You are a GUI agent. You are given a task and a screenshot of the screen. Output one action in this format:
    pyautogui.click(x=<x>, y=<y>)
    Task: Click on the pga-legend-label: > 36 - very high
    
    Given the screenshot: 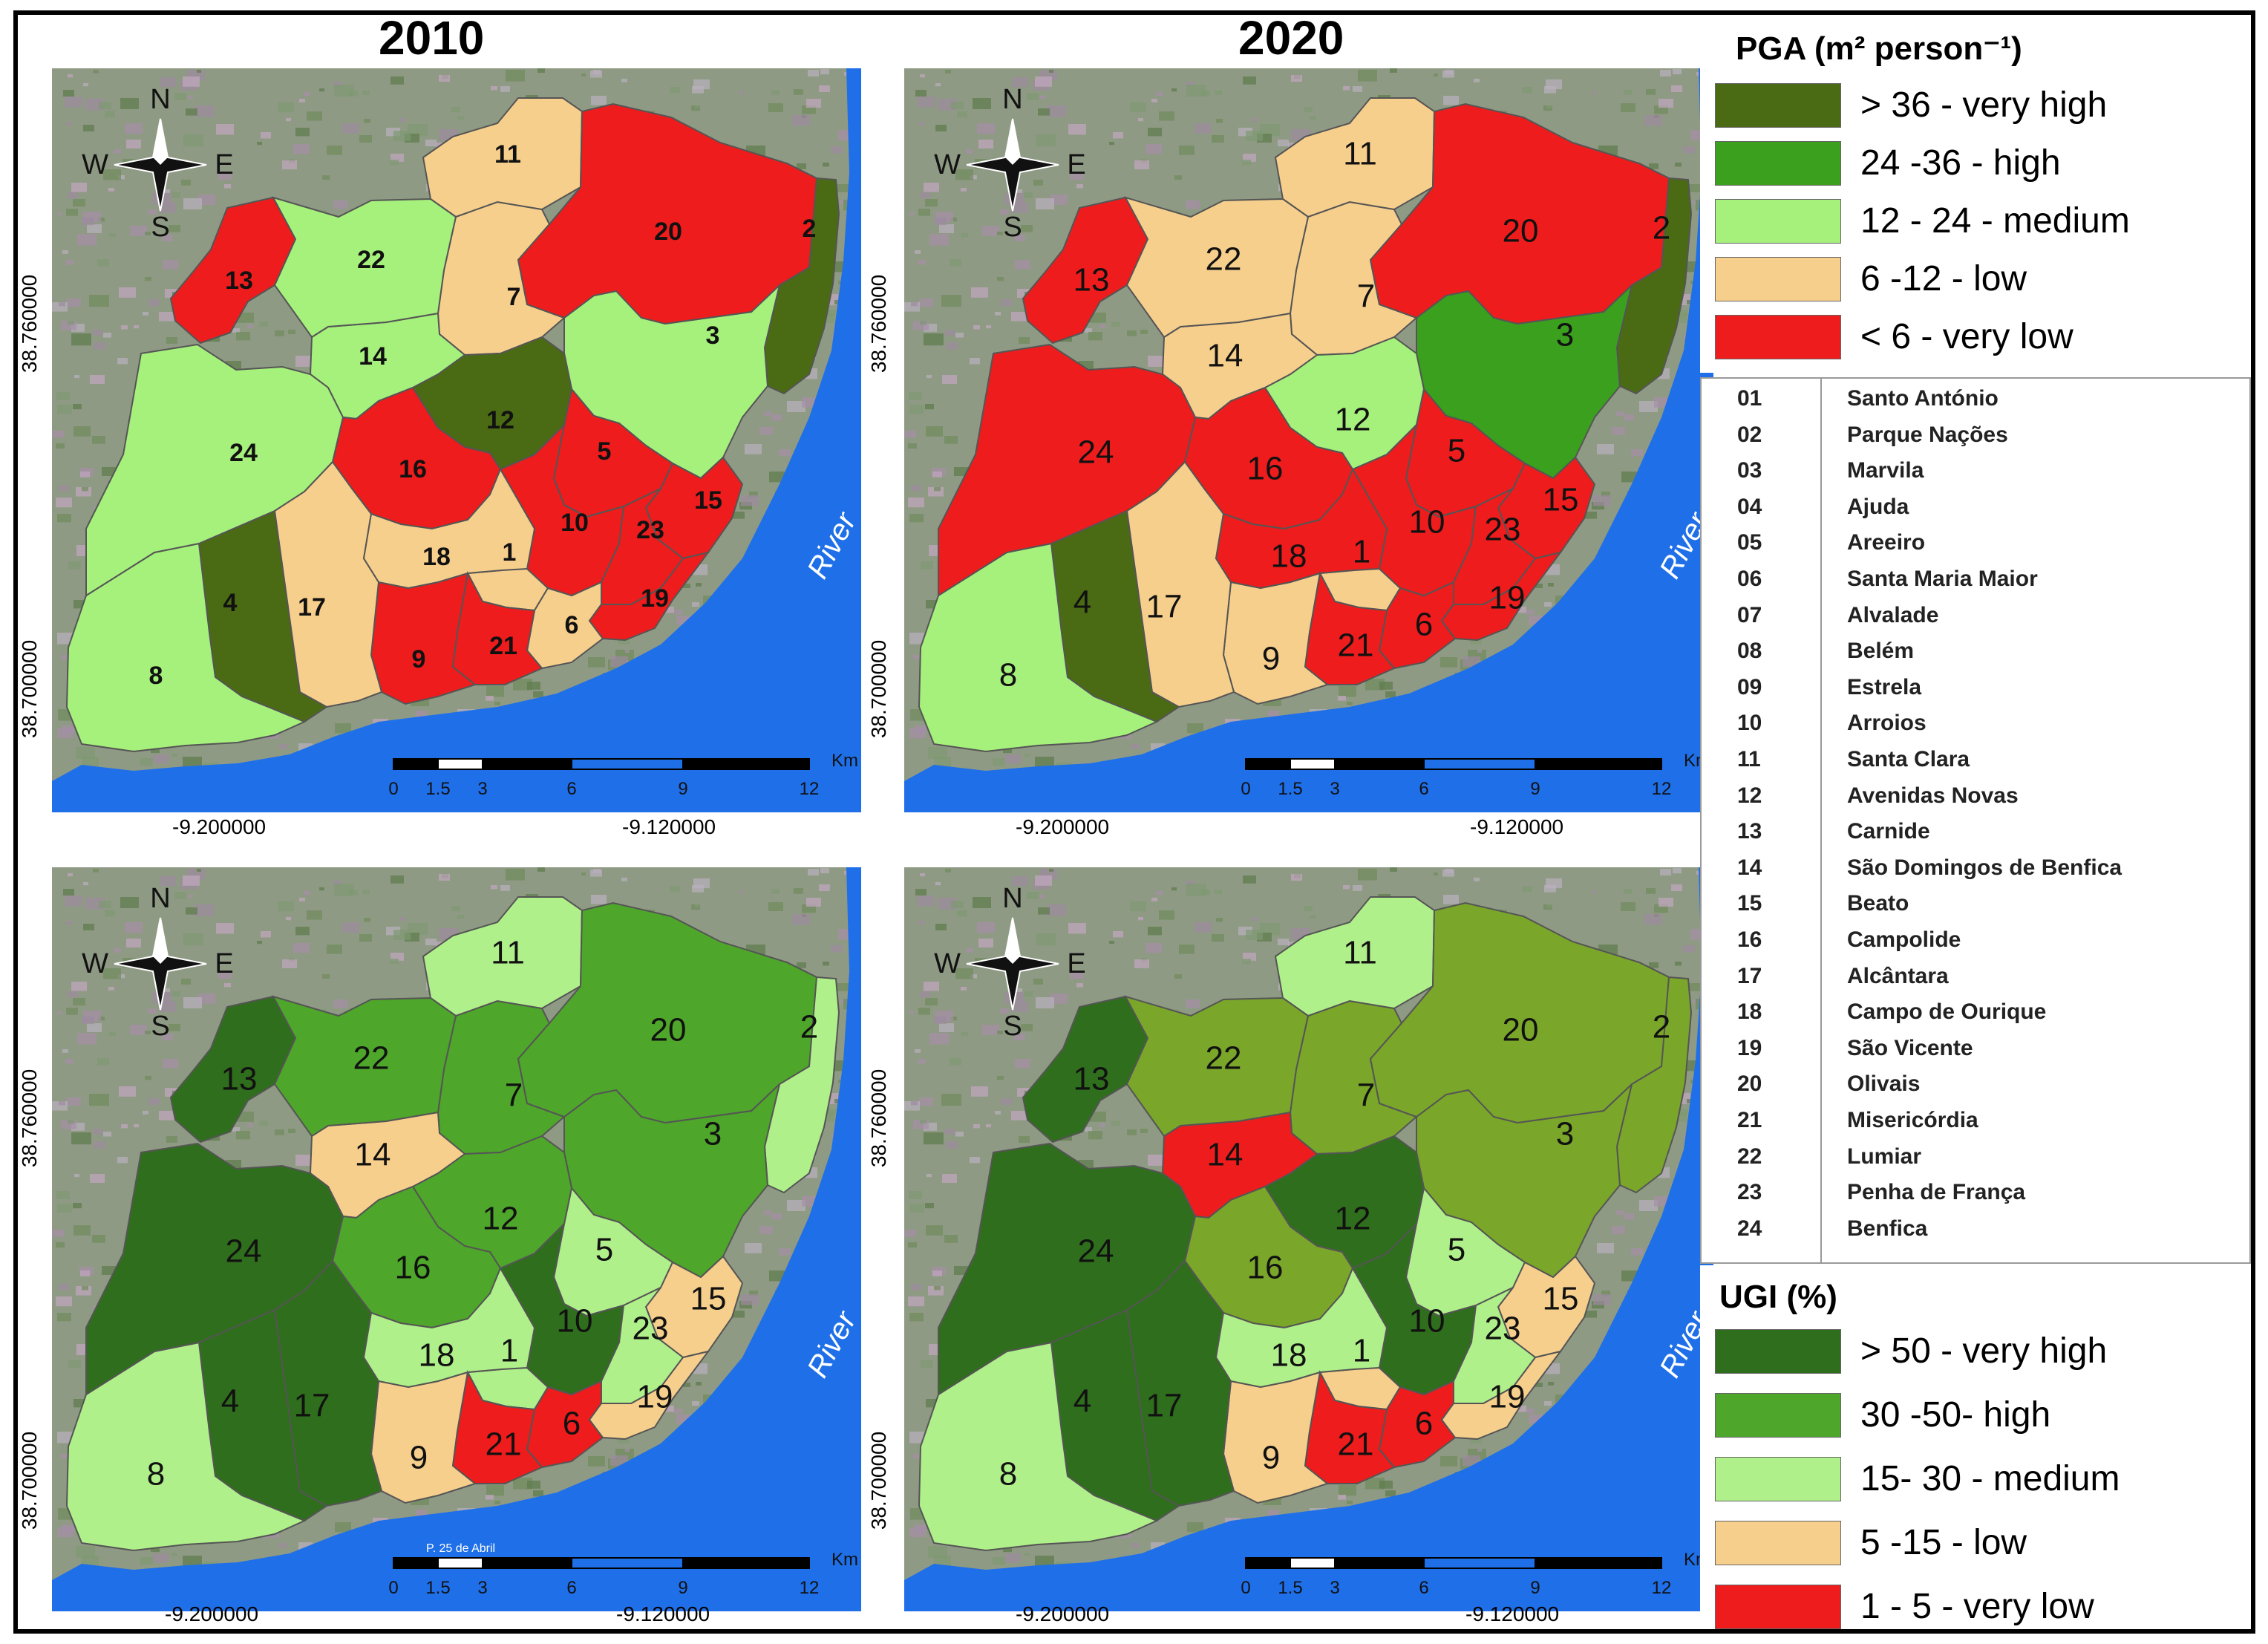 What is the action you would take?
    pyautogui.click(x=1984, y=105)
    